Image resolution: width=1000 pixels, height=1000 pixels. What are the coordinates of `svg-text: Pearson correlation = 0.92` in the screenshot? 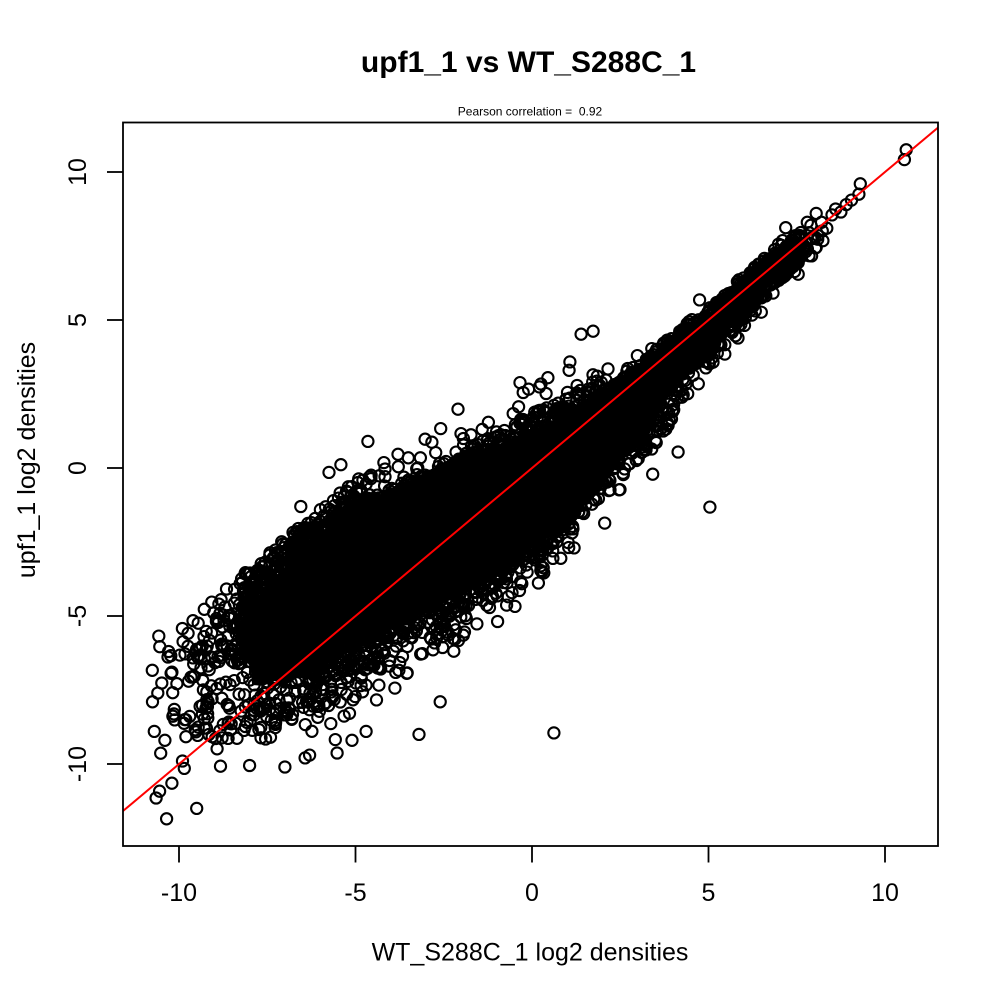 It's located at (530, 112).